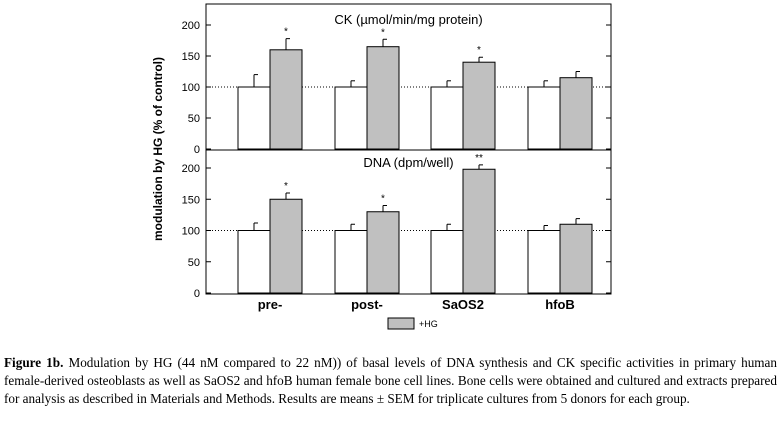 The image size is (781, 432). What do you see at coordinates (367, 304) in the screenshot?
I see `x-category-label: post-` at bounding box center [367, 304].